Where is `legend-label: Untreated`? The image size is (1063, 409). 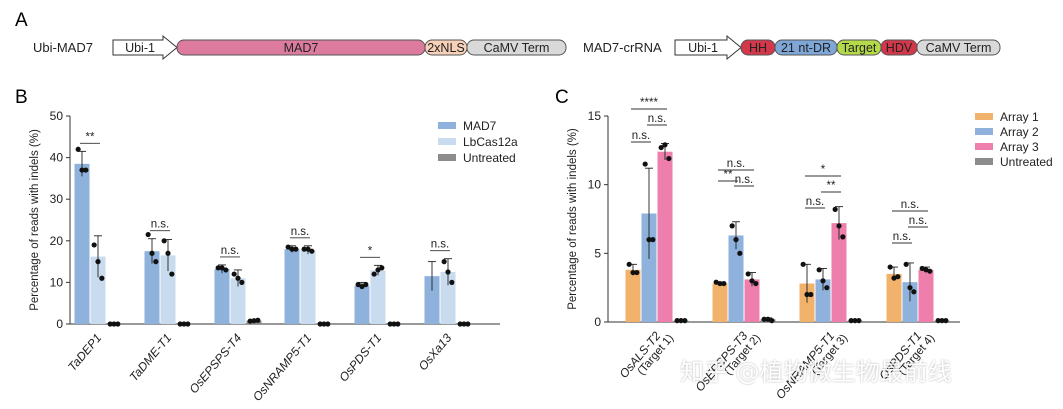 legend-label: Untreated is located at coordinates (489, 158).